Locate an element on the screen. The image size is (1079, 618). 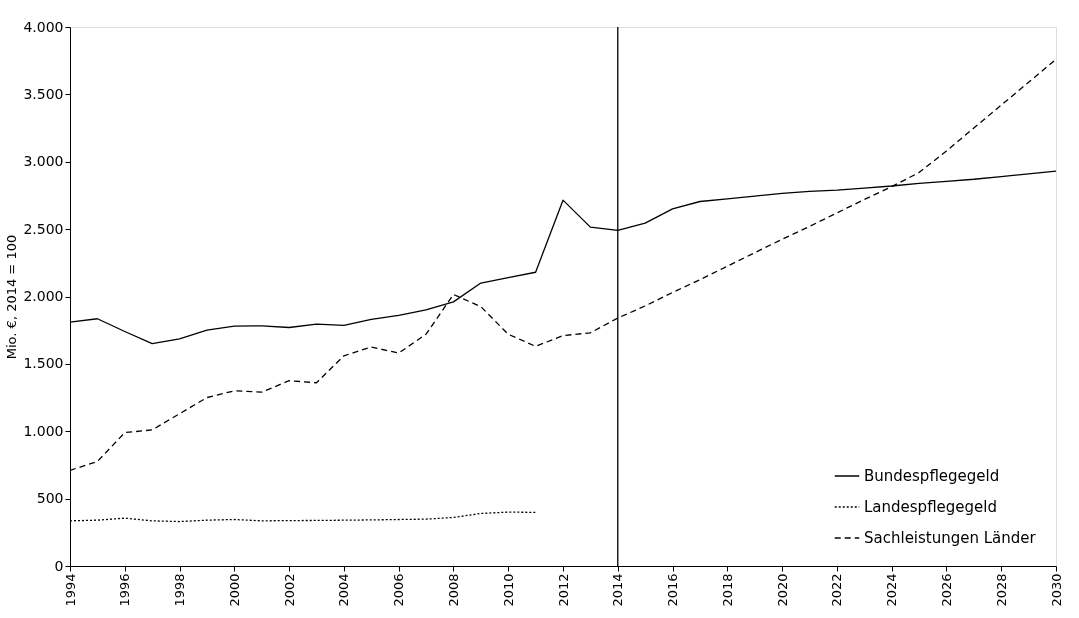
y-axis-title: Mio. €, 2014 = 100 is located at coordinates (12, 297).